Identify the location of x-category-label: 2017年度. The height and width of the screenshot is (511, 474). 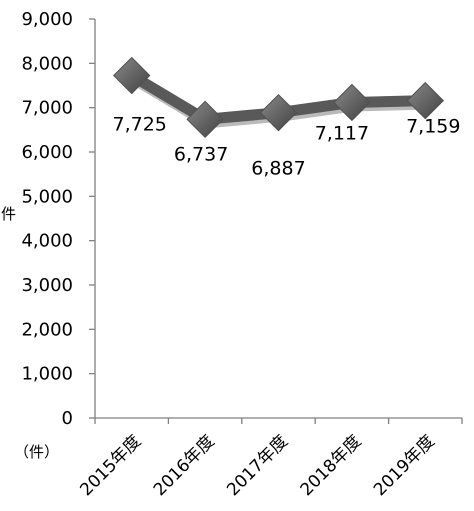
(257, 465).